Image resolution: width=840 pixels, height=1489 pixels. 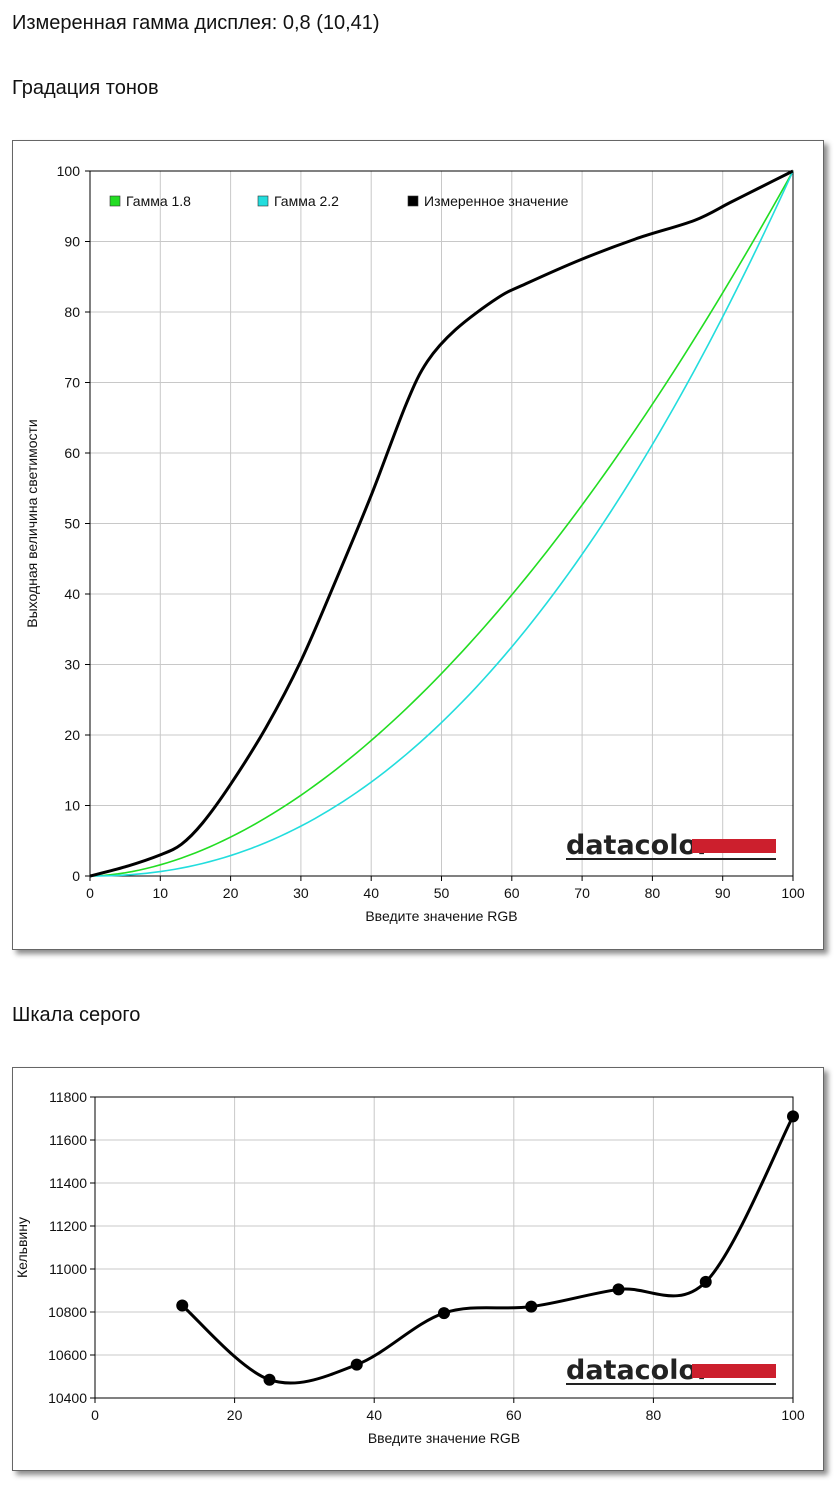 What do you see at coordinates (68, 1226) in the screenshot?
I see `gray-y-tick-label: 11200` at bounding box center [68, 1226].